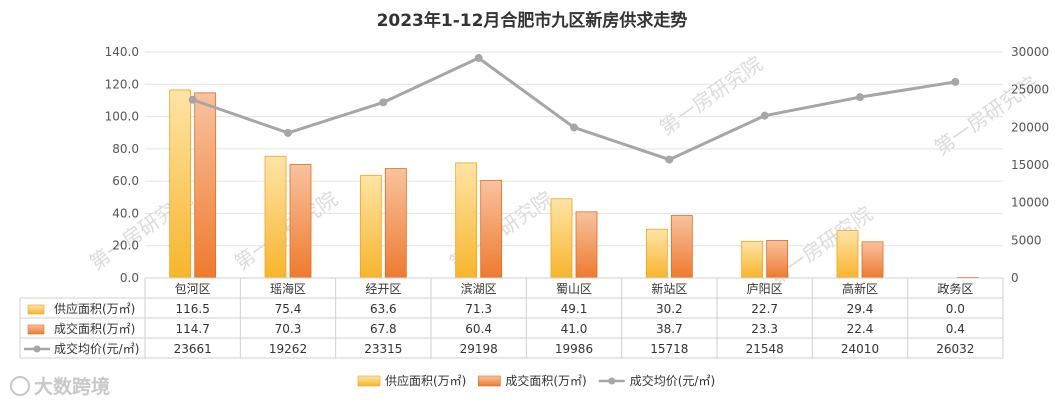  I want to click on table-cell: 23315, so click(383, 349).